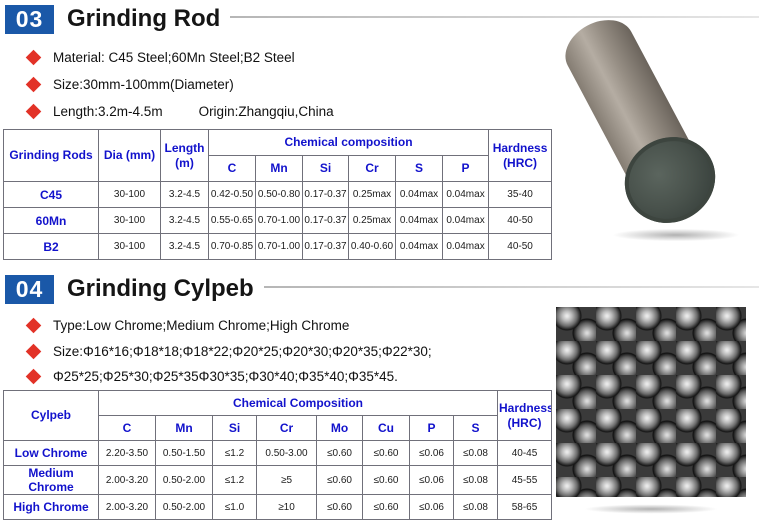  Describe the element at coordinates (431, 453) in the screenshot. I see `cell-comp: ≤0.06` at that location.